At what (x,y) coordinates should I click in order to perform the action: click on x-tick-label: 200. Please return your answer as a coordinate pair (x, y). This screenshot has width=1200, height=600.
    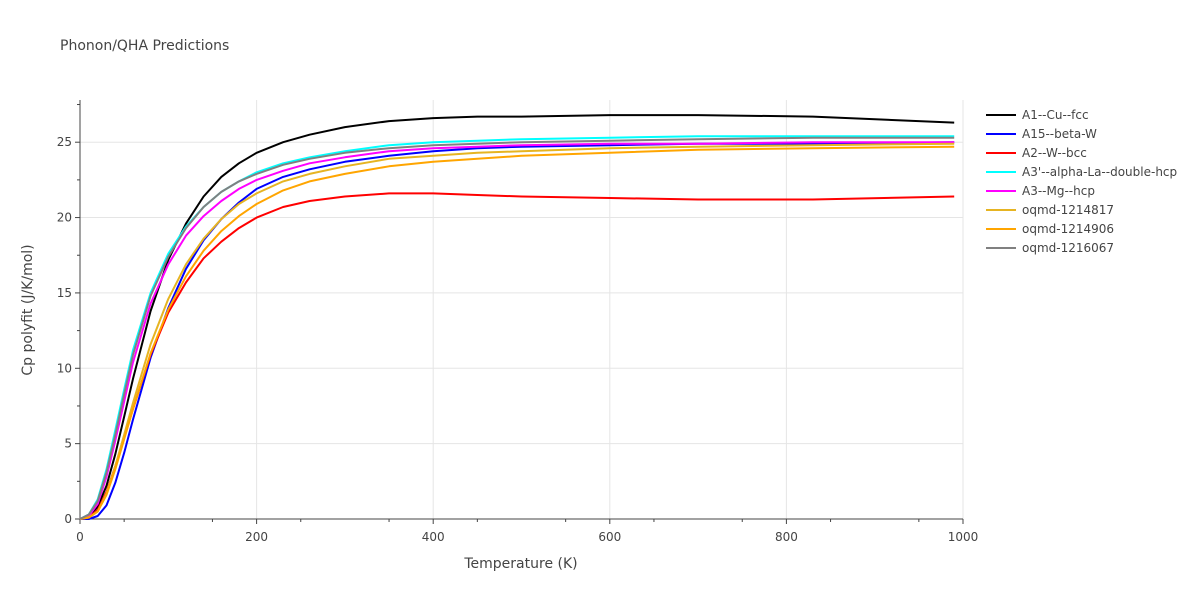
    Looking at the image, I should click on (256, 537).